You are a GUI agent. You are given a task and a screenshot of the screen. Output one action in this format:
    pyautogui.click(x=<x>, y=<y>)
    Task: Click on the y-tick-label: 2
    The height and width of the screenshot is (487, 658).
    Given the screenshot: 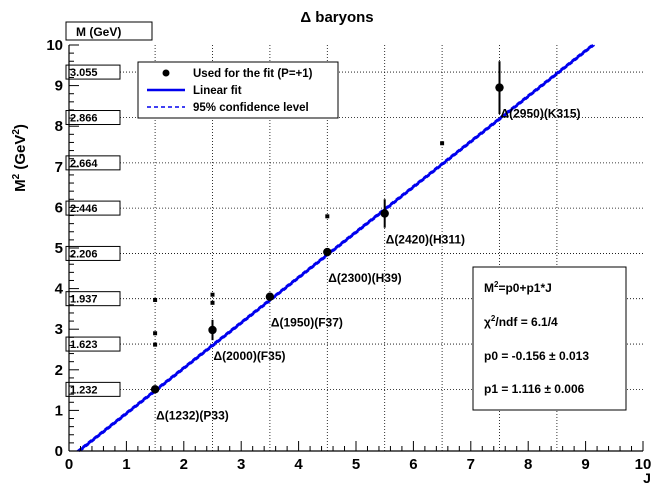 What is the action you would take?
    pyautogui.click(x=59, y=370)
    